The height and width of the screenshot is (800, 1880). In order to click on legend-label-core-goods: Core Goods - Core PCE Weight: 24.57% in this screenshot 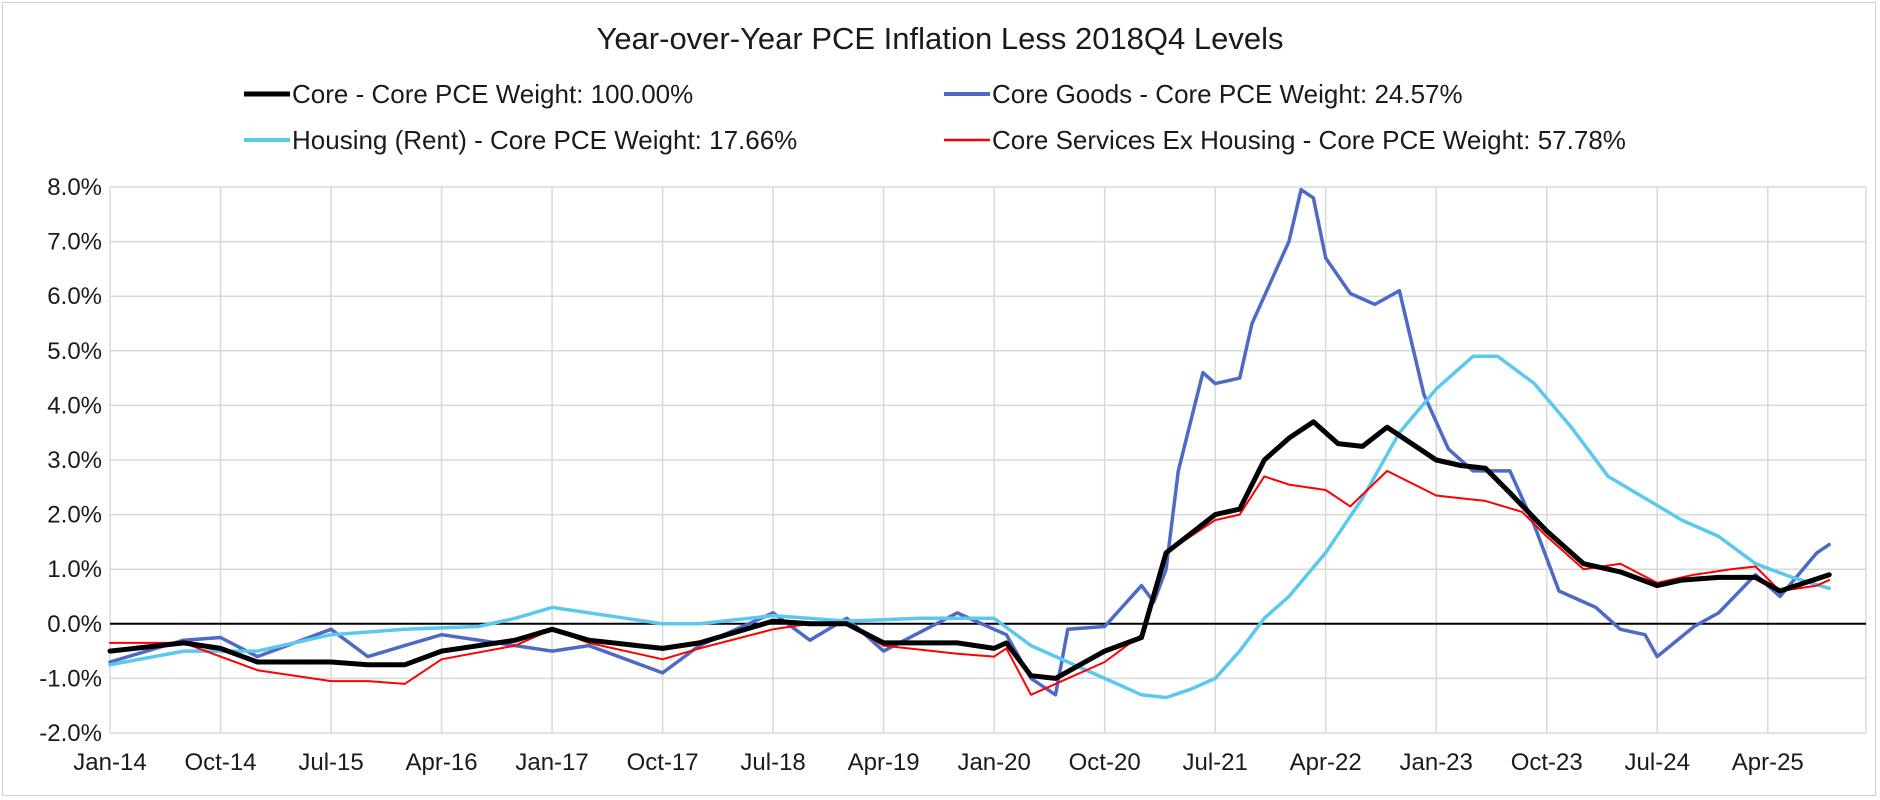, I will do `click(1227, 94)`.